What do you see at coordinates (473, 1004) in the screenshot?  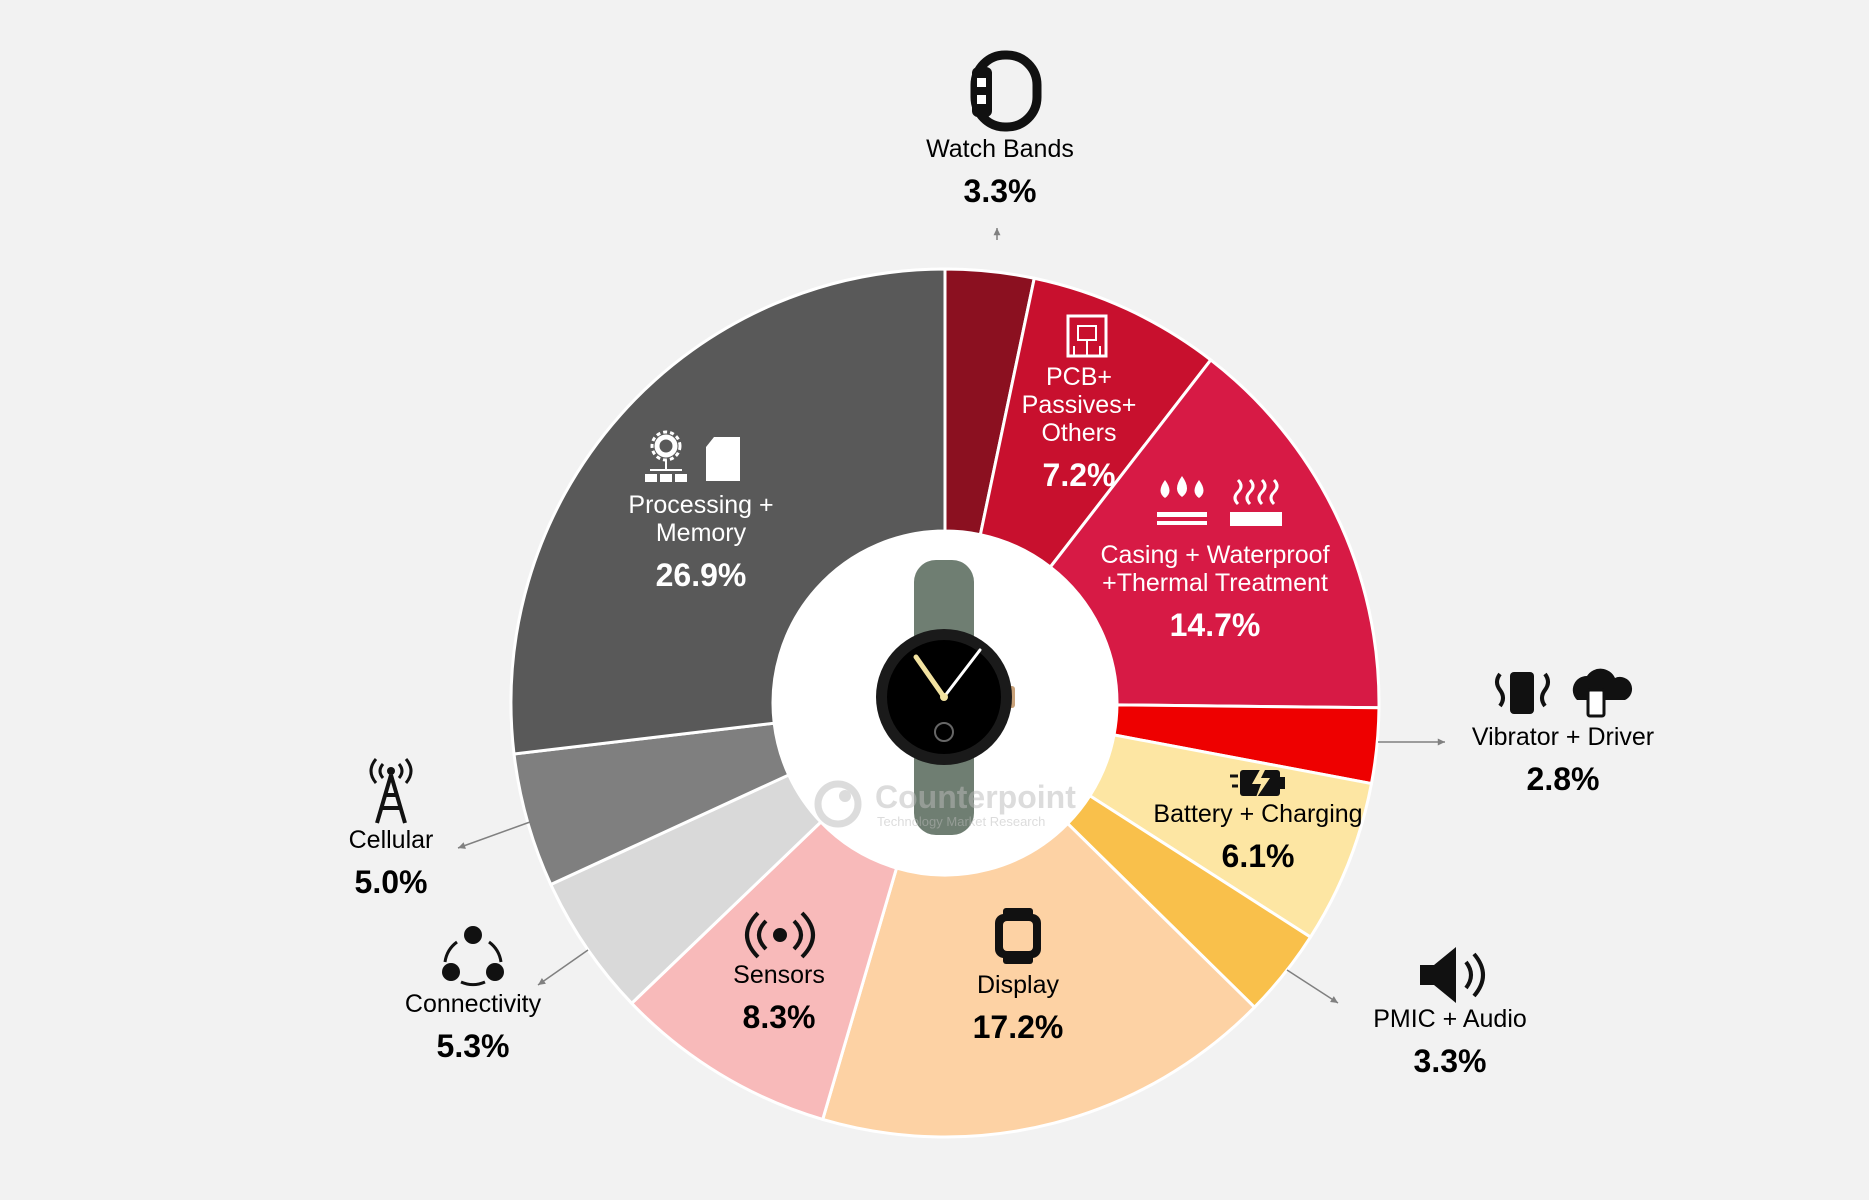 I see `category-label: Connectivity` at bounding box center [473, 1004].